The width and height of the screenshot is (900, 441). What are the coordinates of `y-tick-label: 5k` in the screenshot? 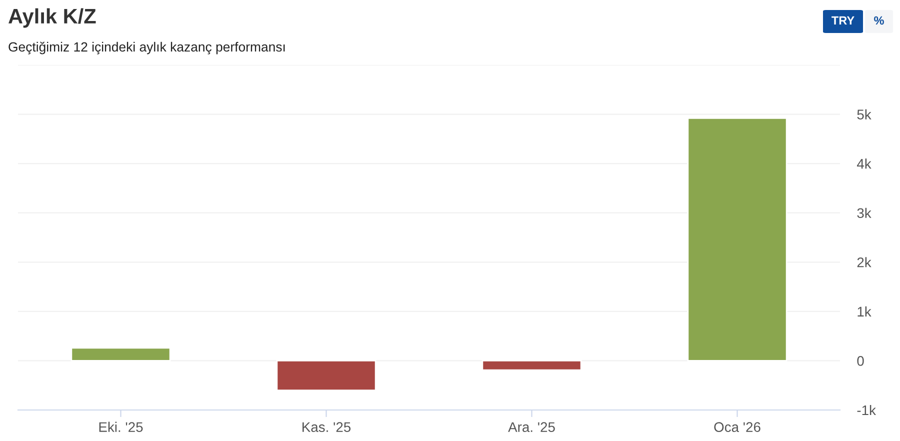 It's located at (864, 114).